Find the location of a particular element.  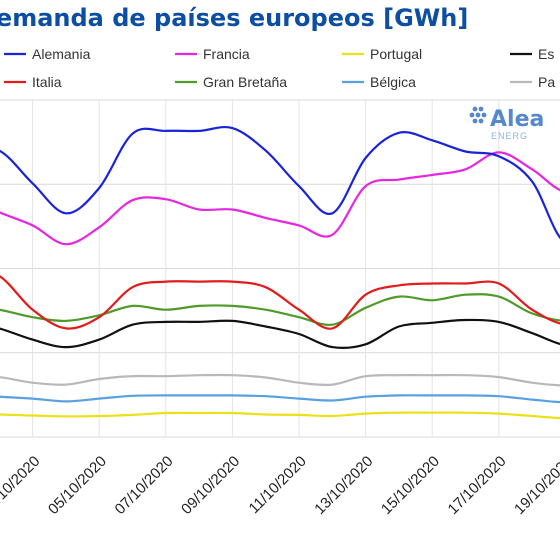

legend-label: Italia is located at coordinates (47, 82).